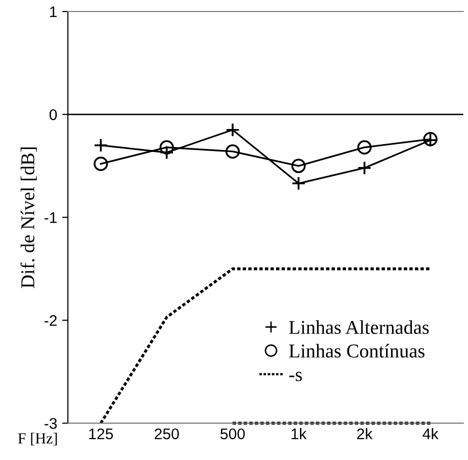 This screenshot has height=460, width=468. I want to click on x-axis-title: F [Hz], so click(37, 439).